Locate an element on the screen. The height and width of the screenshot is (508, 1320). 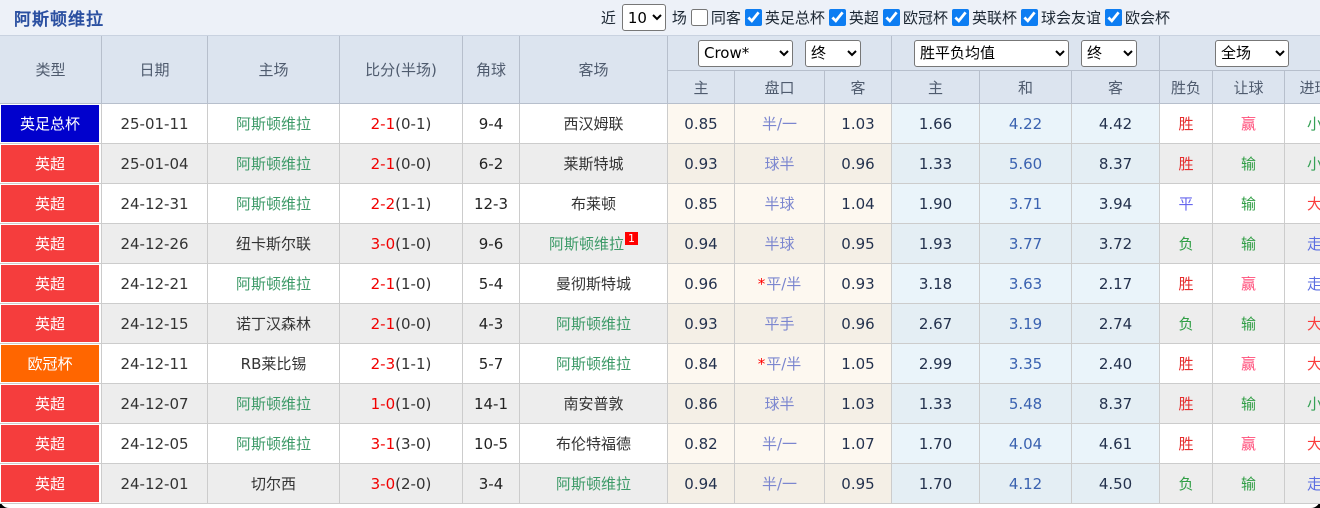
cell-corners: 5-4 is located at coordinates (491, 284).